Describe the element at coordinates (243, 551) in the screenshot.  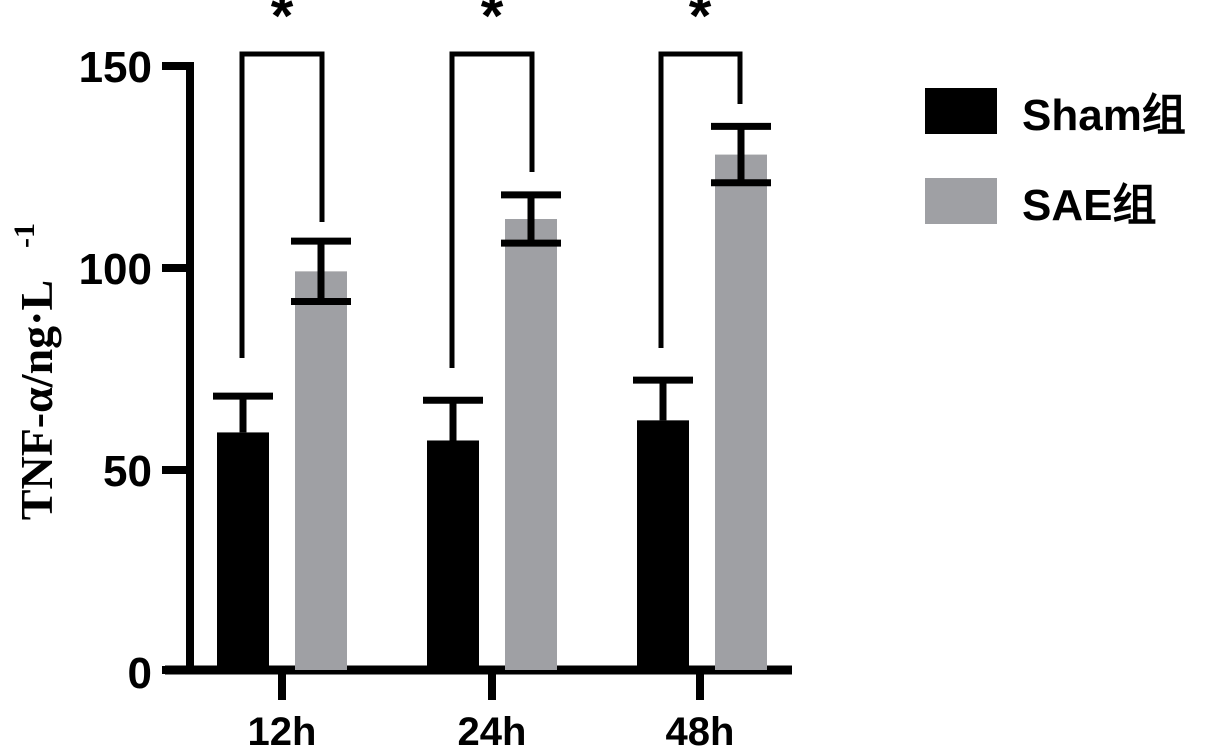
I see `bar-sham-12h` at that location.